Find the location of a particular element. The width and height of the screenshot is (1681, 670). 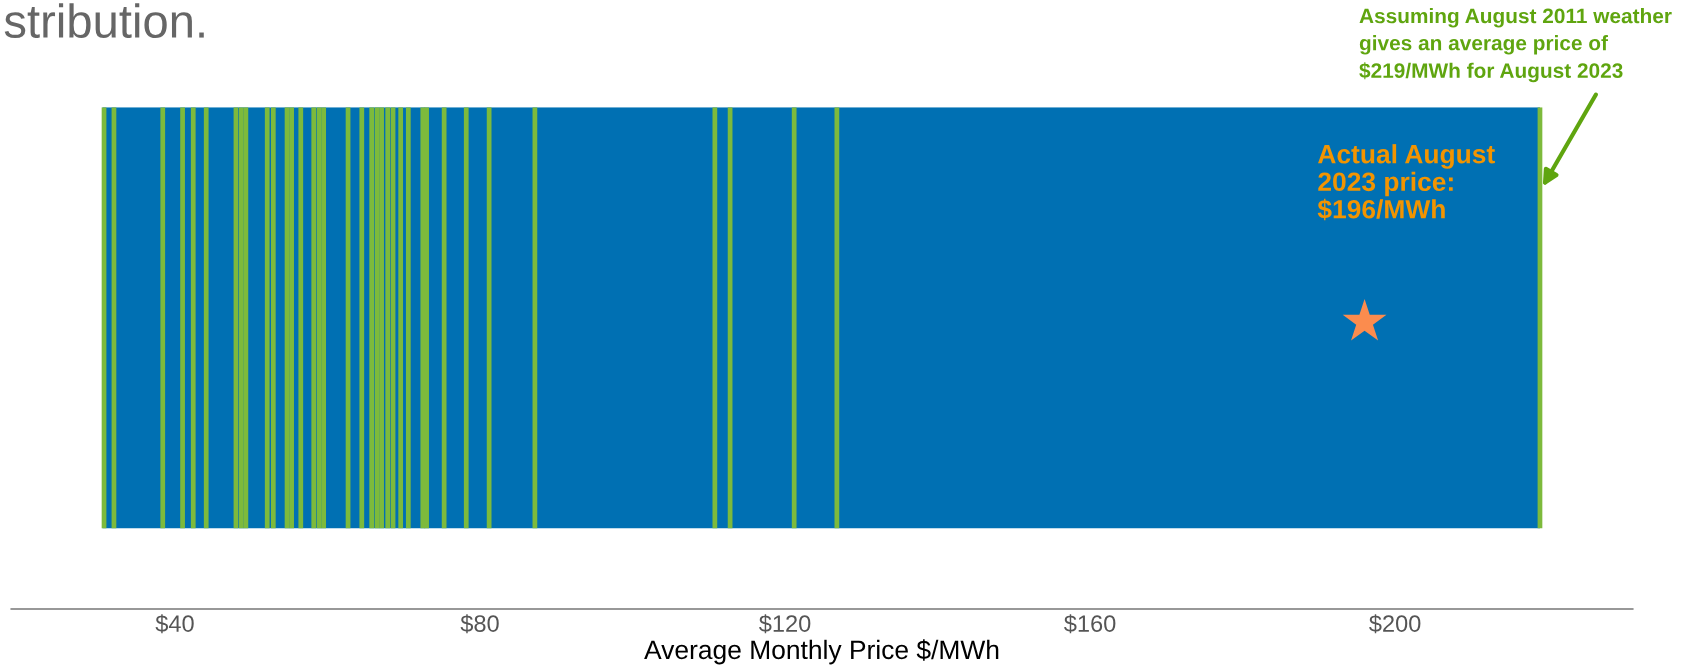

annotation: Actual August 2023 price: $196/MWh is located at coordinates (1406, 182).